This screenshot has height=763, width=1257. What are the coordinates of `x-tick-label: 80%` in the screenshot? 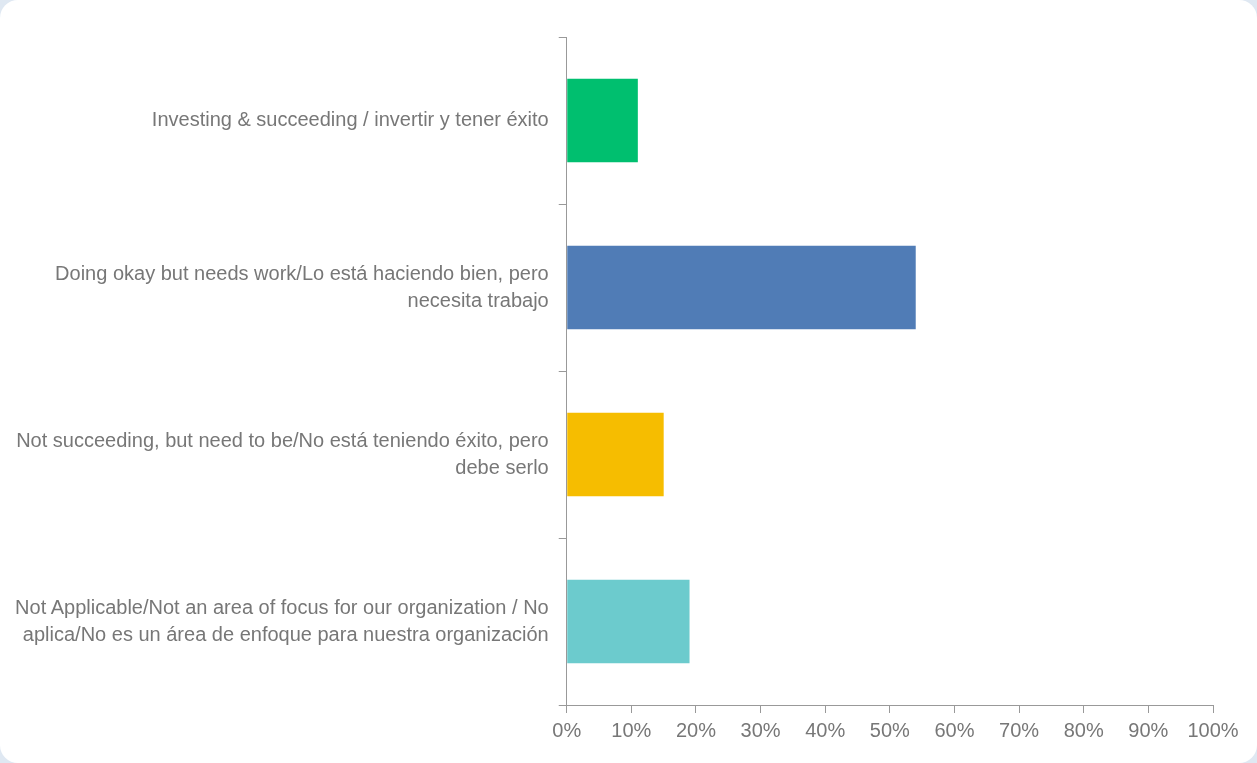 It's located at (1083, 729).